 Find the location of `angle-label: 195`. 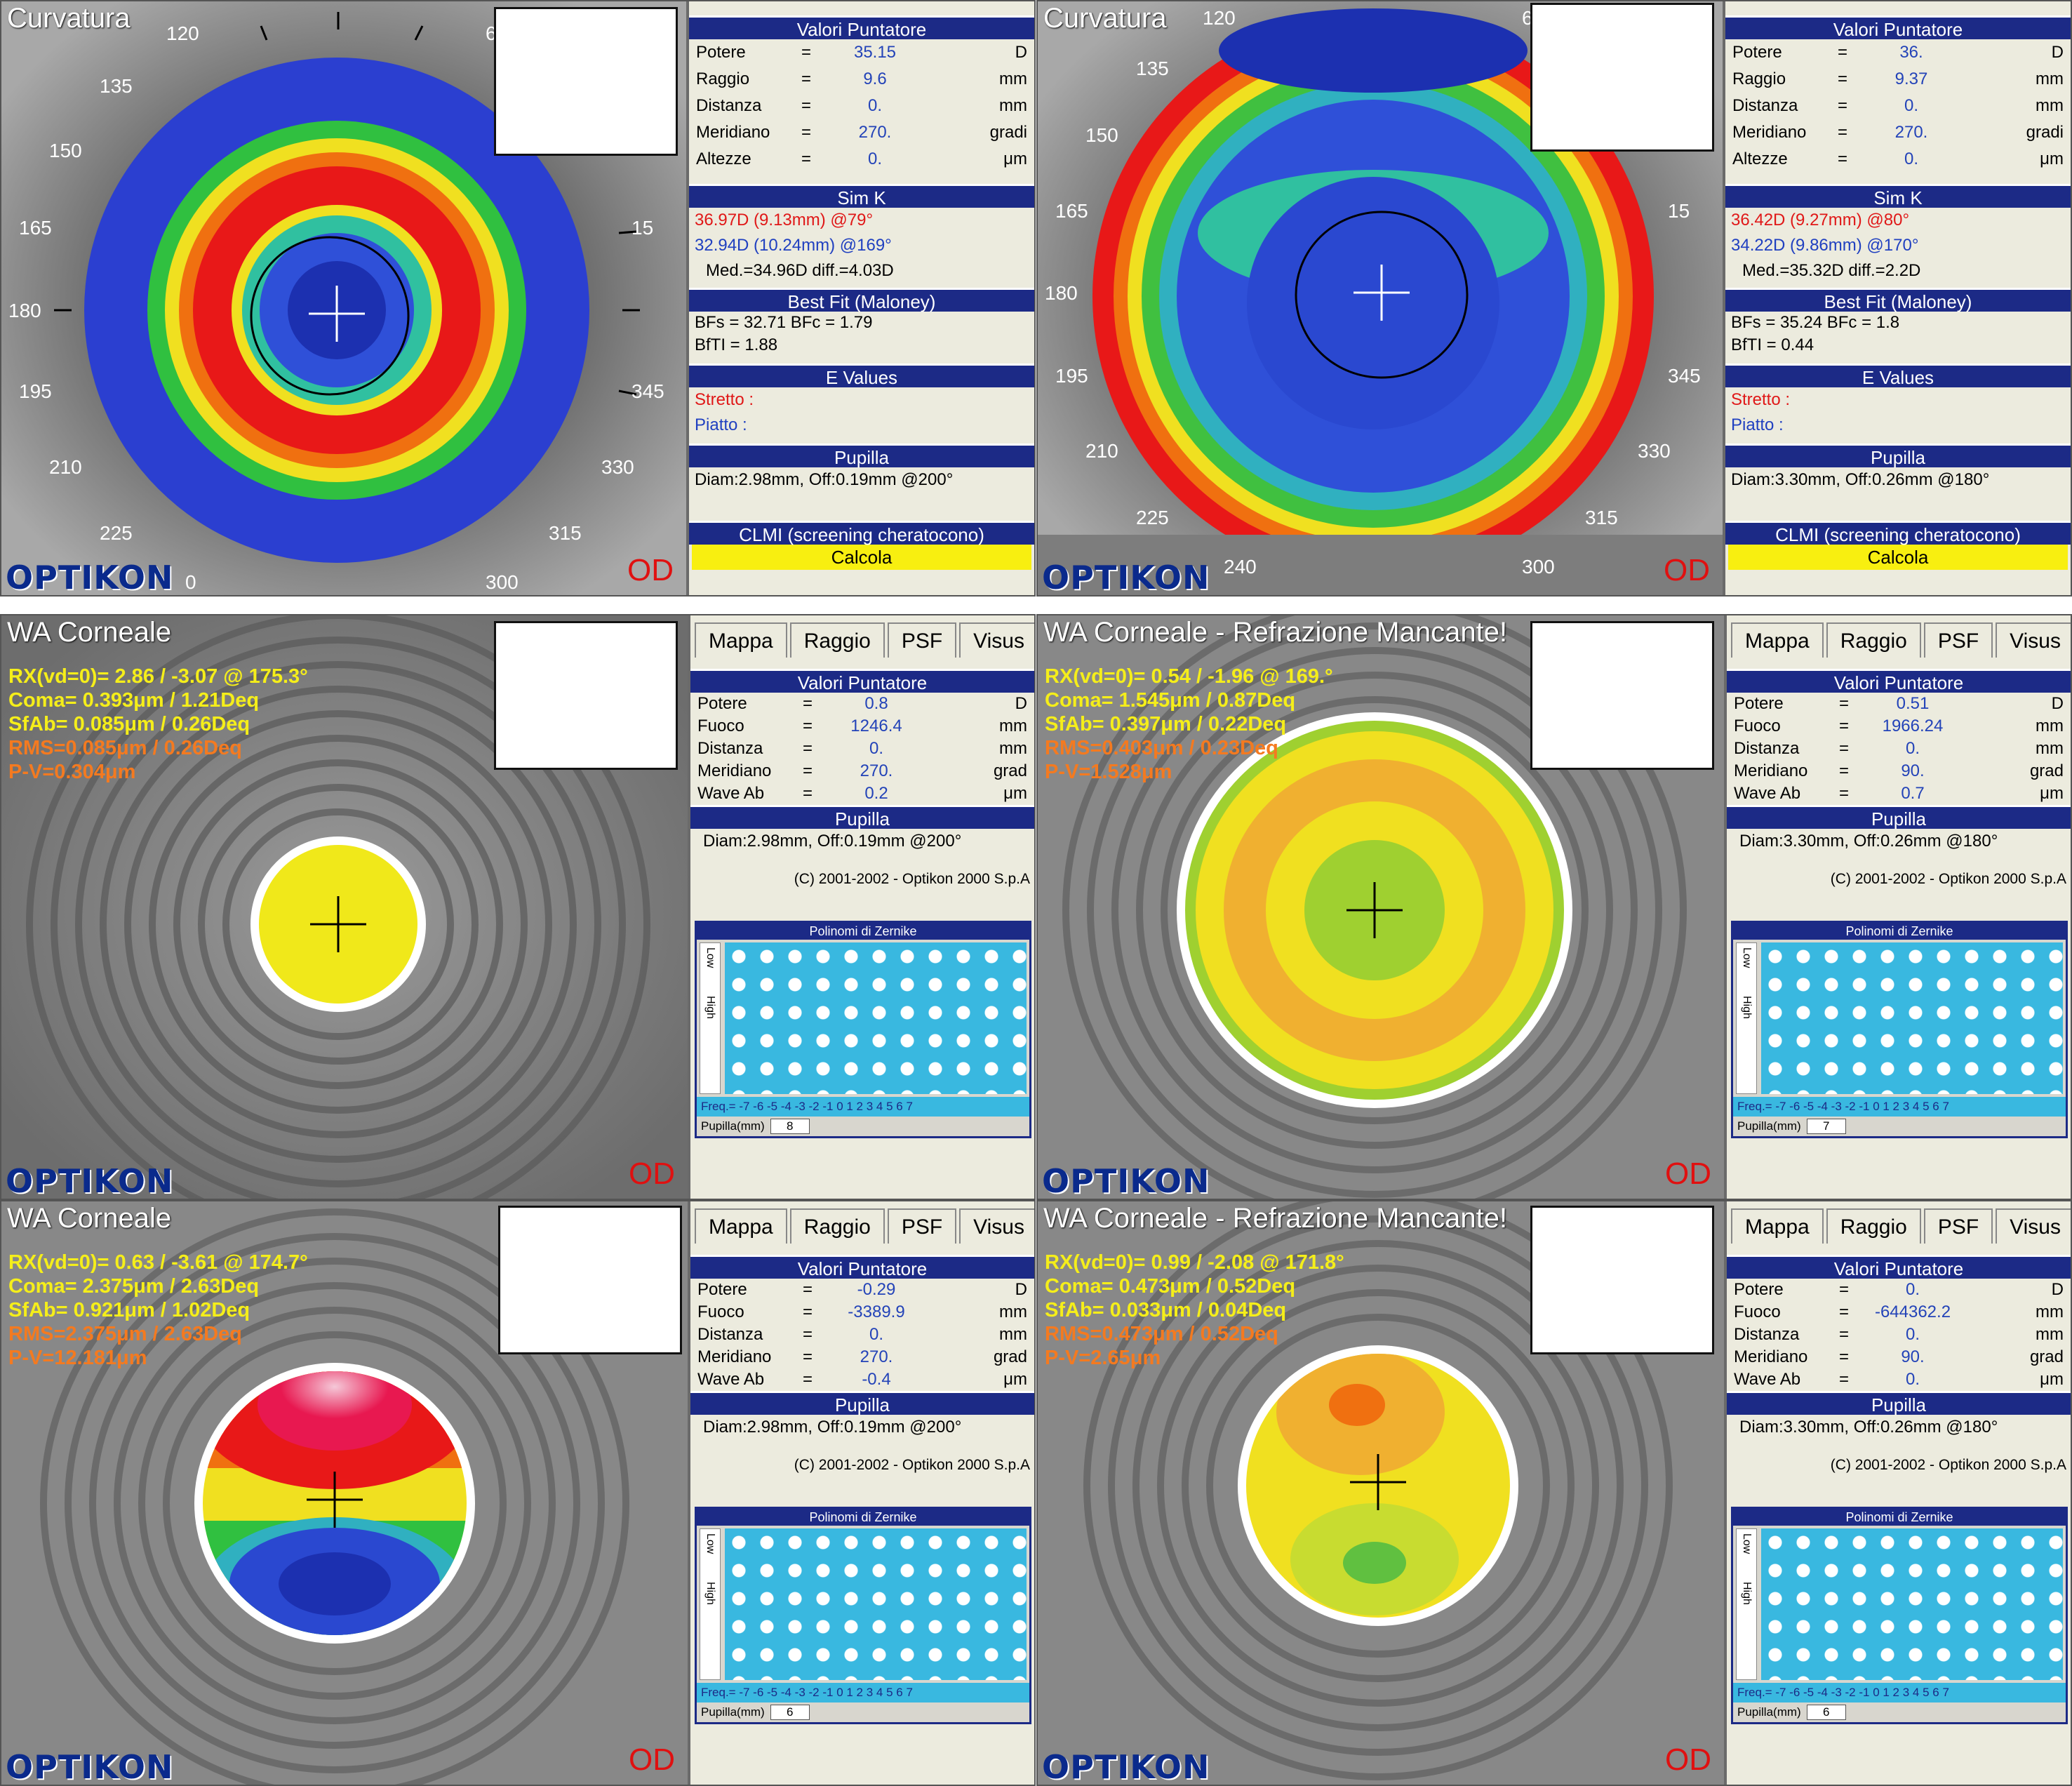

angle-label: 195 is located at coordinates (35, 391).